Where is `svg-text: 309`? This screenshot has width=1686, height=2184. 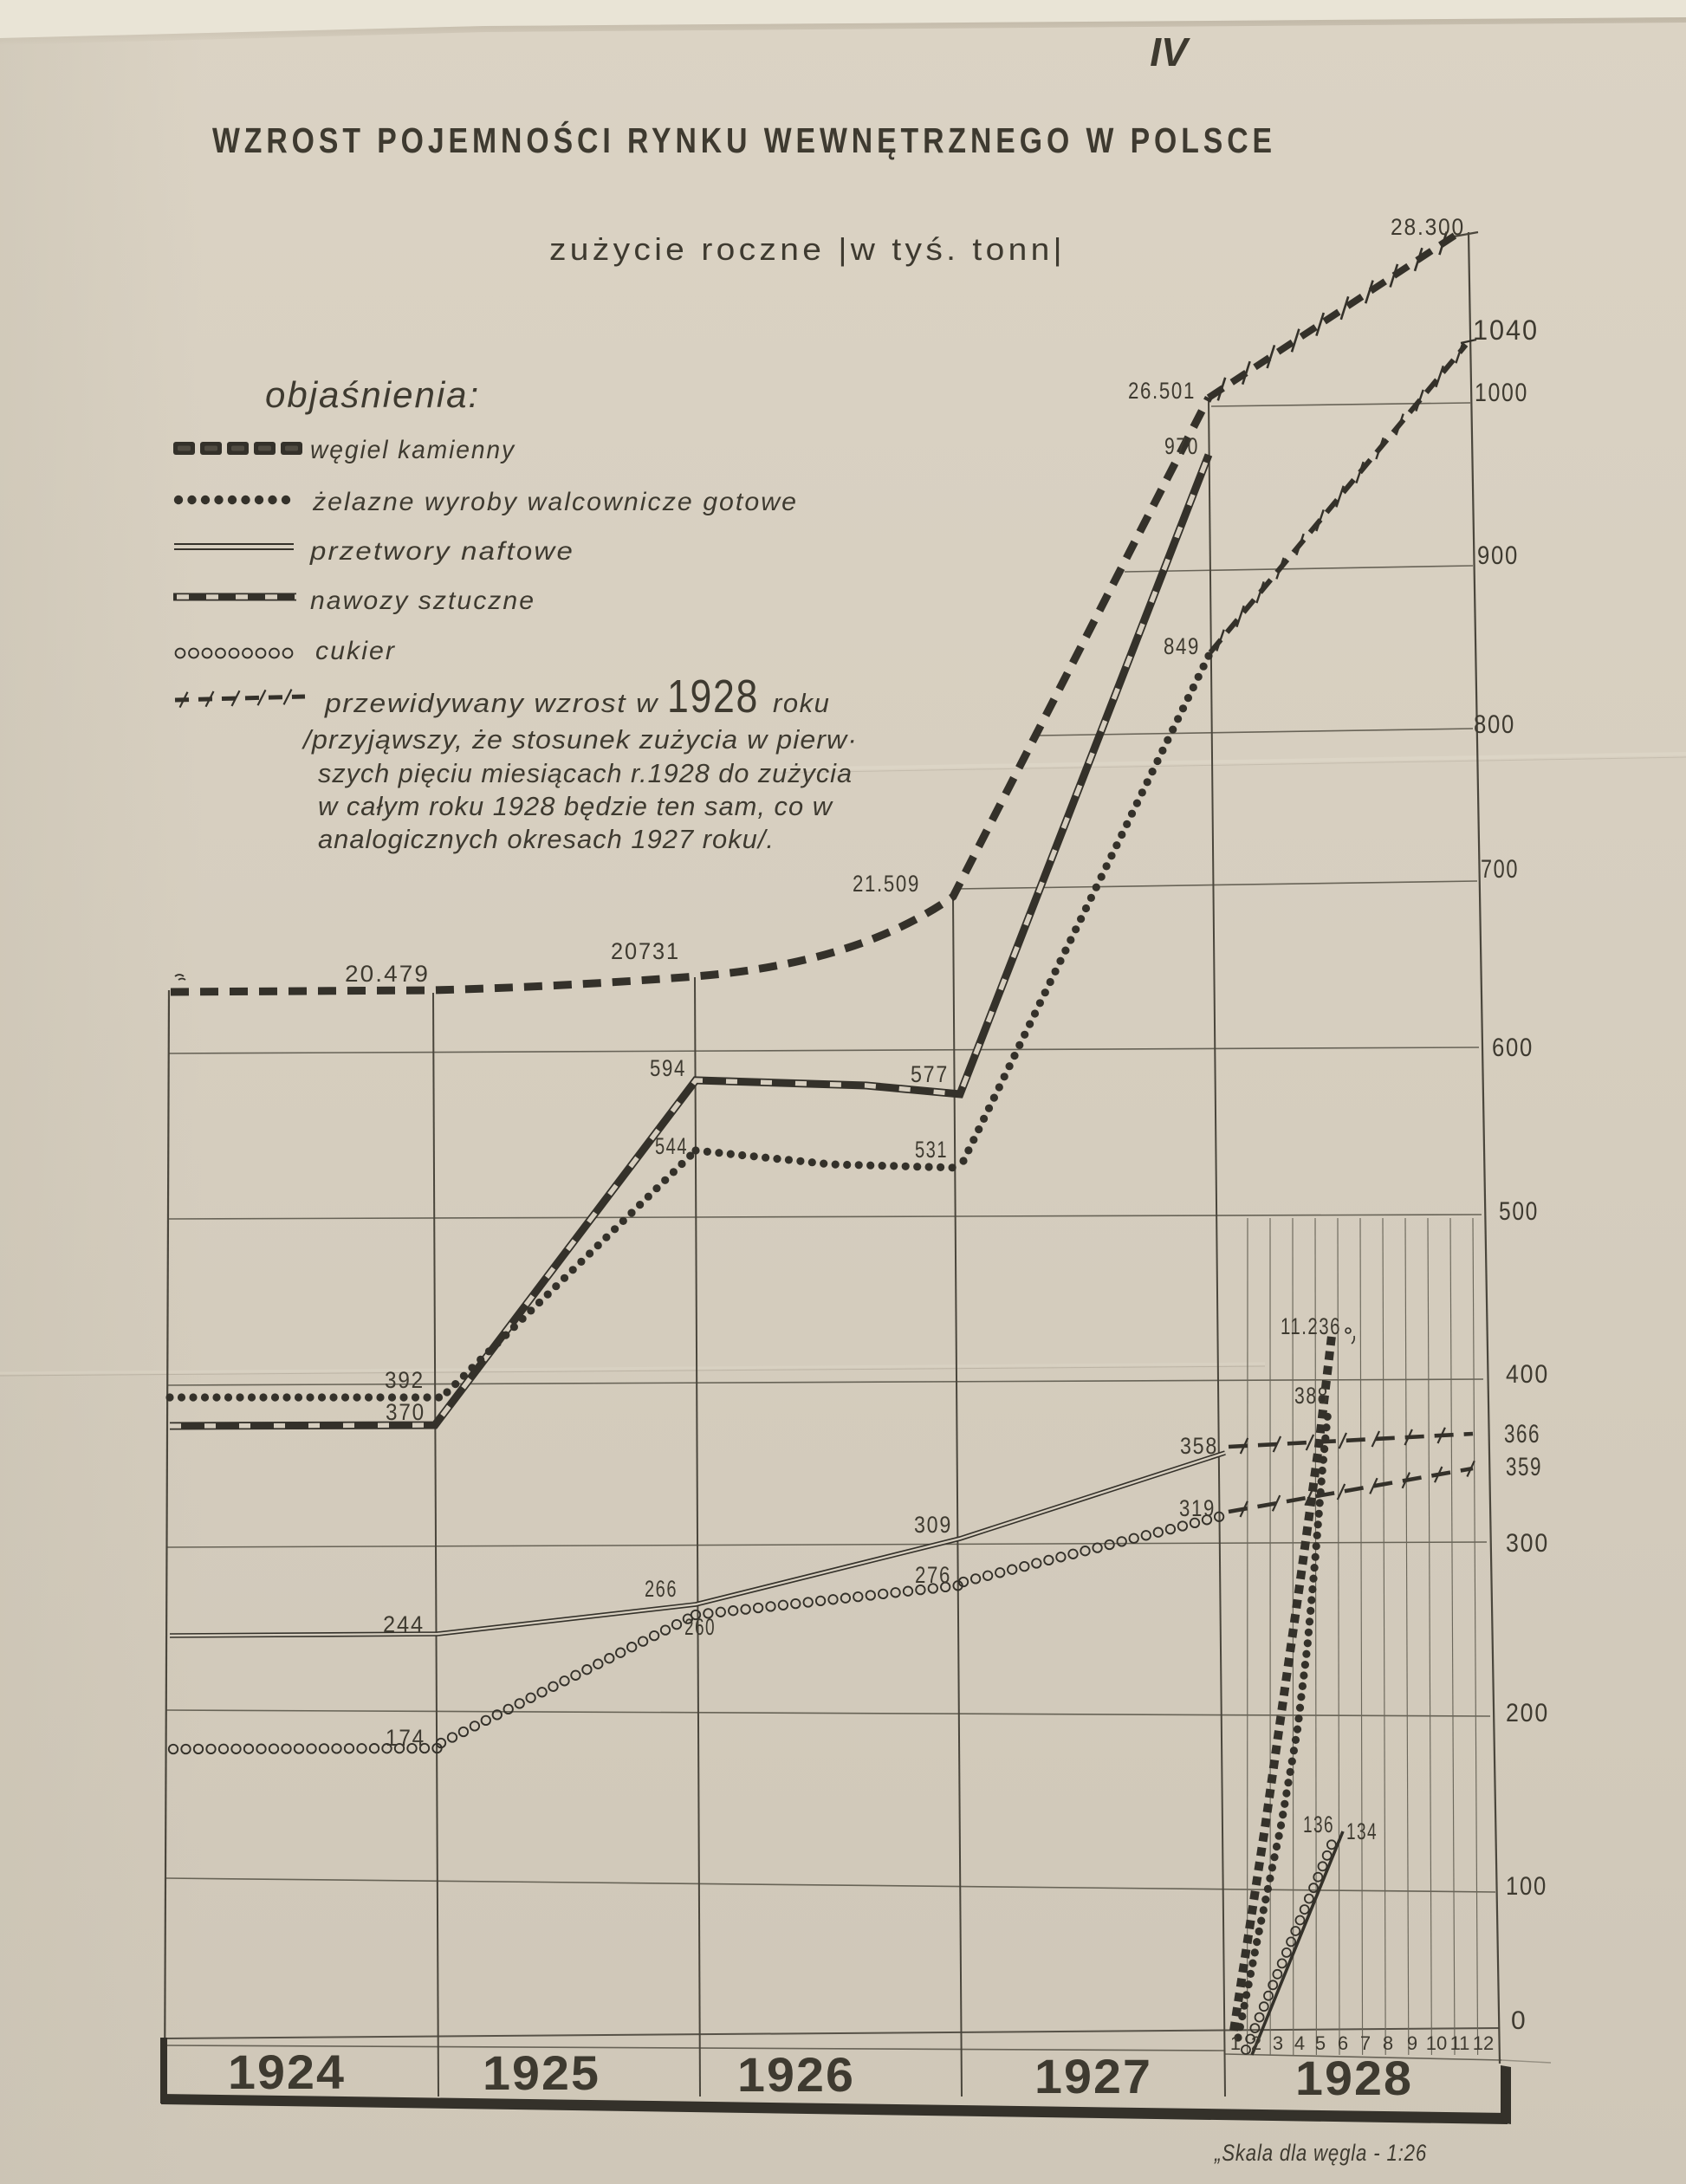
svg-text: 309 is located at coordinates (933, 1525).